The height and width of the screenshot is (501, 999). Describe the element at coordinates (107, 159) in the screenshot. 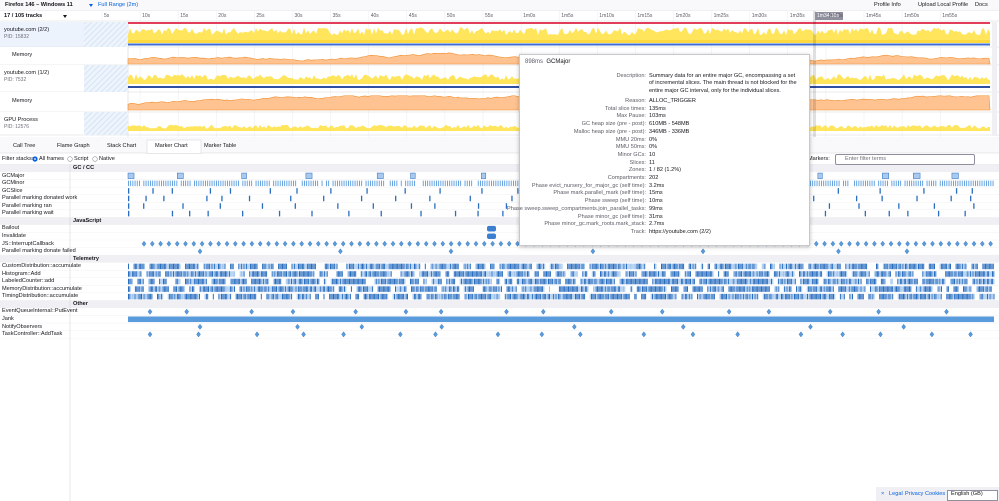

I see `radio-label: Native` at that location.